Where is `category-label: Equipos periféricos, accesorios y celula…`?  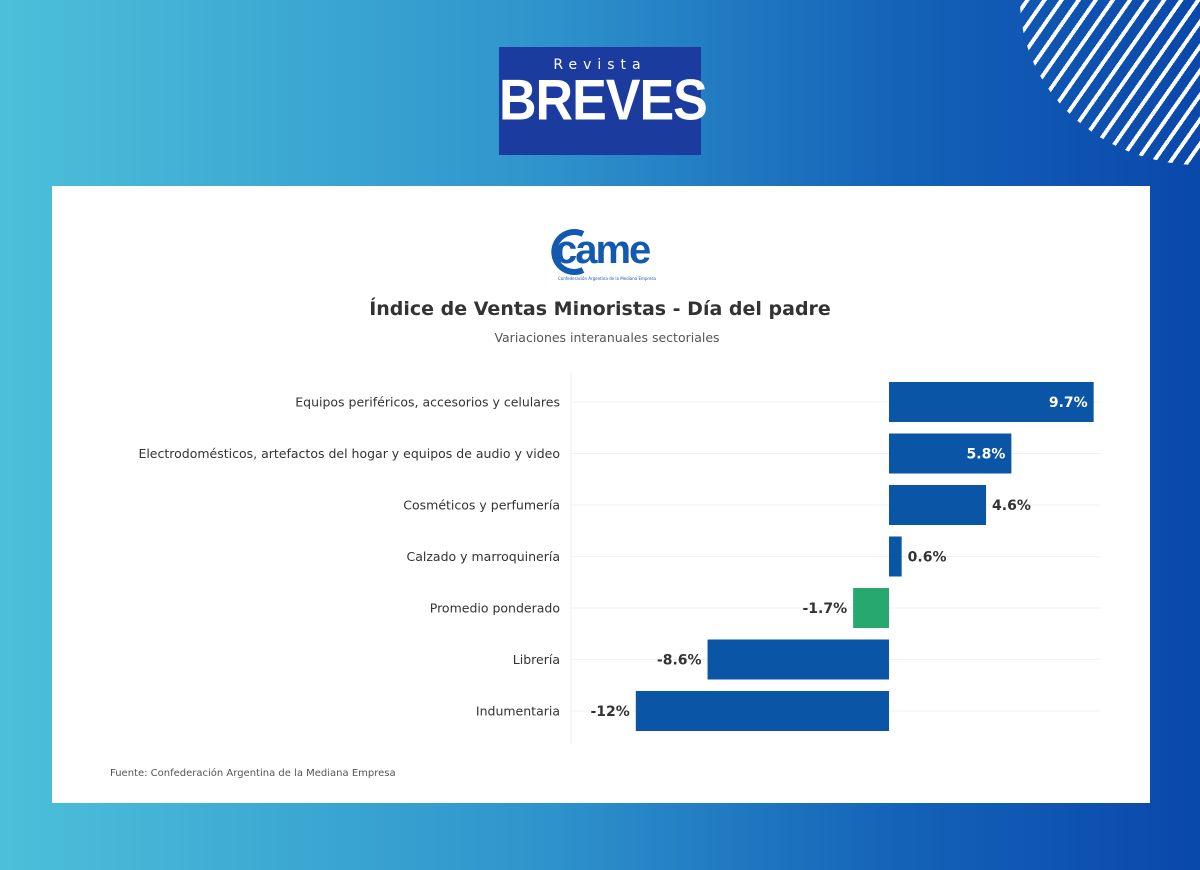
category-label: Equipos periféricos, accesorios y celula… is located at coordinates (427, 402).